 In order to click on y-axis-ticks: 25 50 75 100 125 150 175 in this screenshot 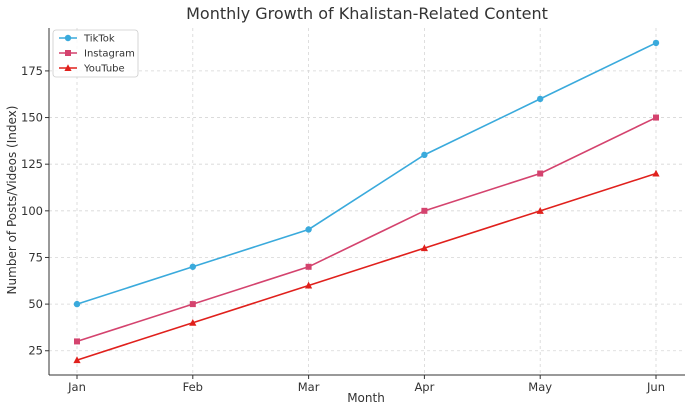, I will do `click(35, 211)`.